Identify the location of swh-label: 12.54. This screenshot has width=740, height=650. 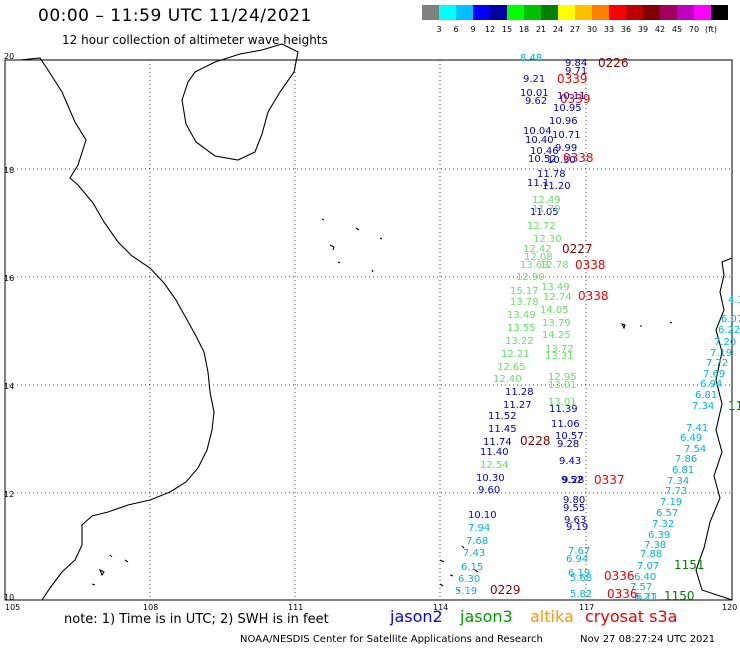
(494, 465).